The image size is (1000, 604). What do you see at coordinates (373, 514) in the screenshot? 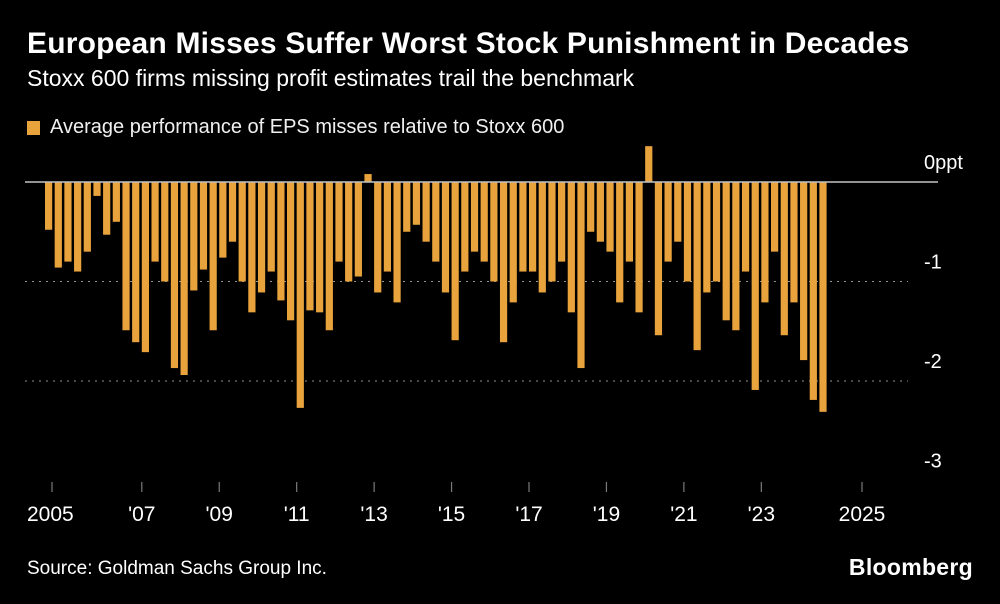
I see `x-axis-label: '13` at bounding box center [373, 514].